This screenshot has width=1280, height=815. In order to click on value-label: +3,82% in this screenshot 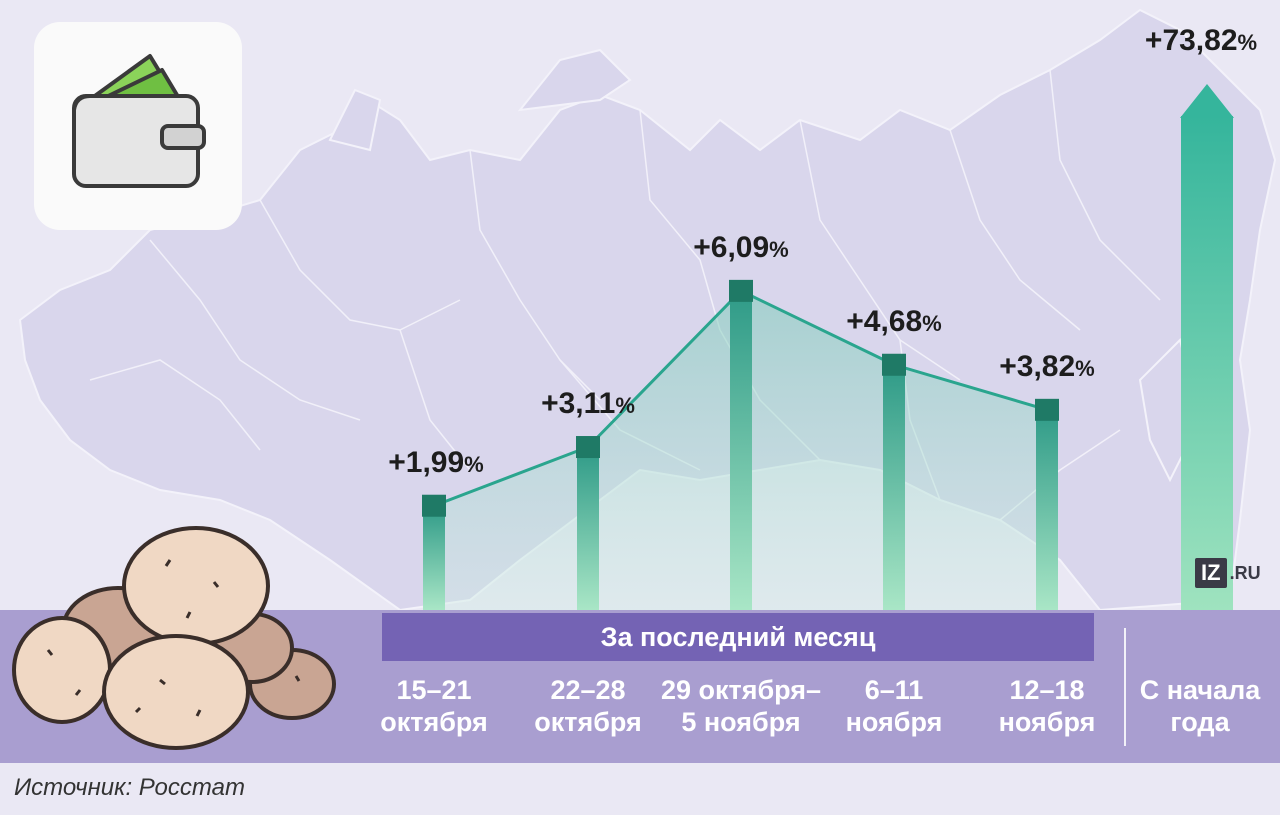, I will do `click(1047, 366)`.